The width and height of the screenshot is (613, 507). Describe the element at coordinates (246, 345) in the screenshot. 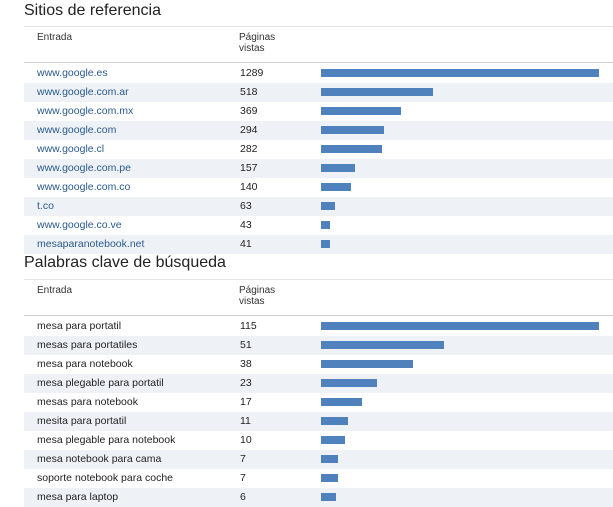

I see `page-views-value: 51` at that location.